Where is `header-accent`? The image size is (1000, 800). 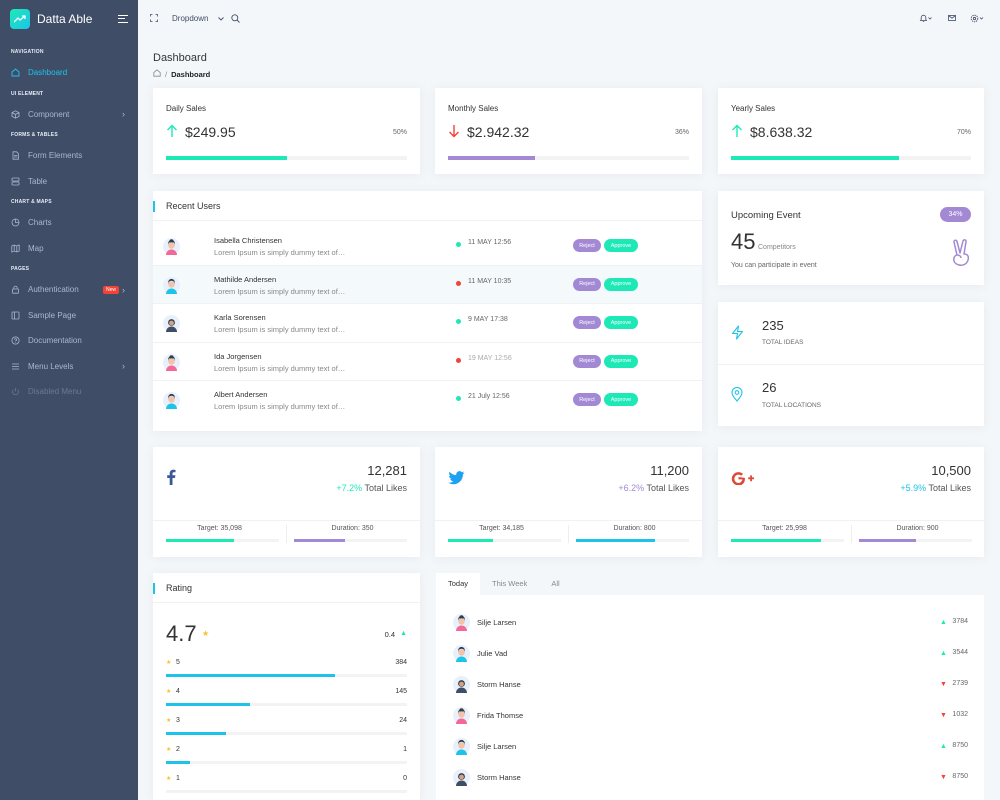 header-accent is located at coordinates (154, 206).